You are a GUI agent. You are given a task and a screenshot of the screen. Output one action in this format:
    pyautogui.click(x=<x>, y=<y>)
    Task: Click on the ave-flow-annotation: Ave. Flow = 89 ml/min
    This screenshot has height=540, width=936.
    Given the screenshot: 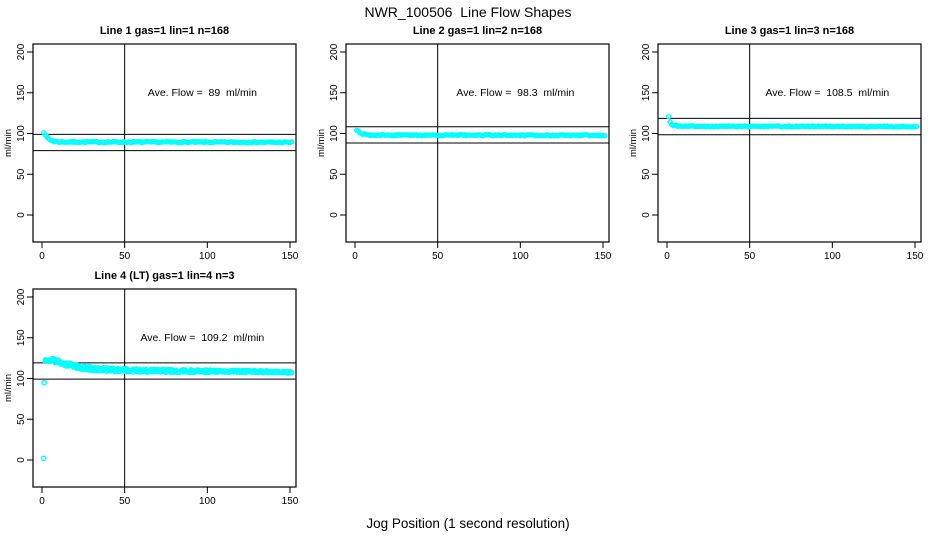 What is the action you would take?
    pyautogui.click(x=202, y=93)
    